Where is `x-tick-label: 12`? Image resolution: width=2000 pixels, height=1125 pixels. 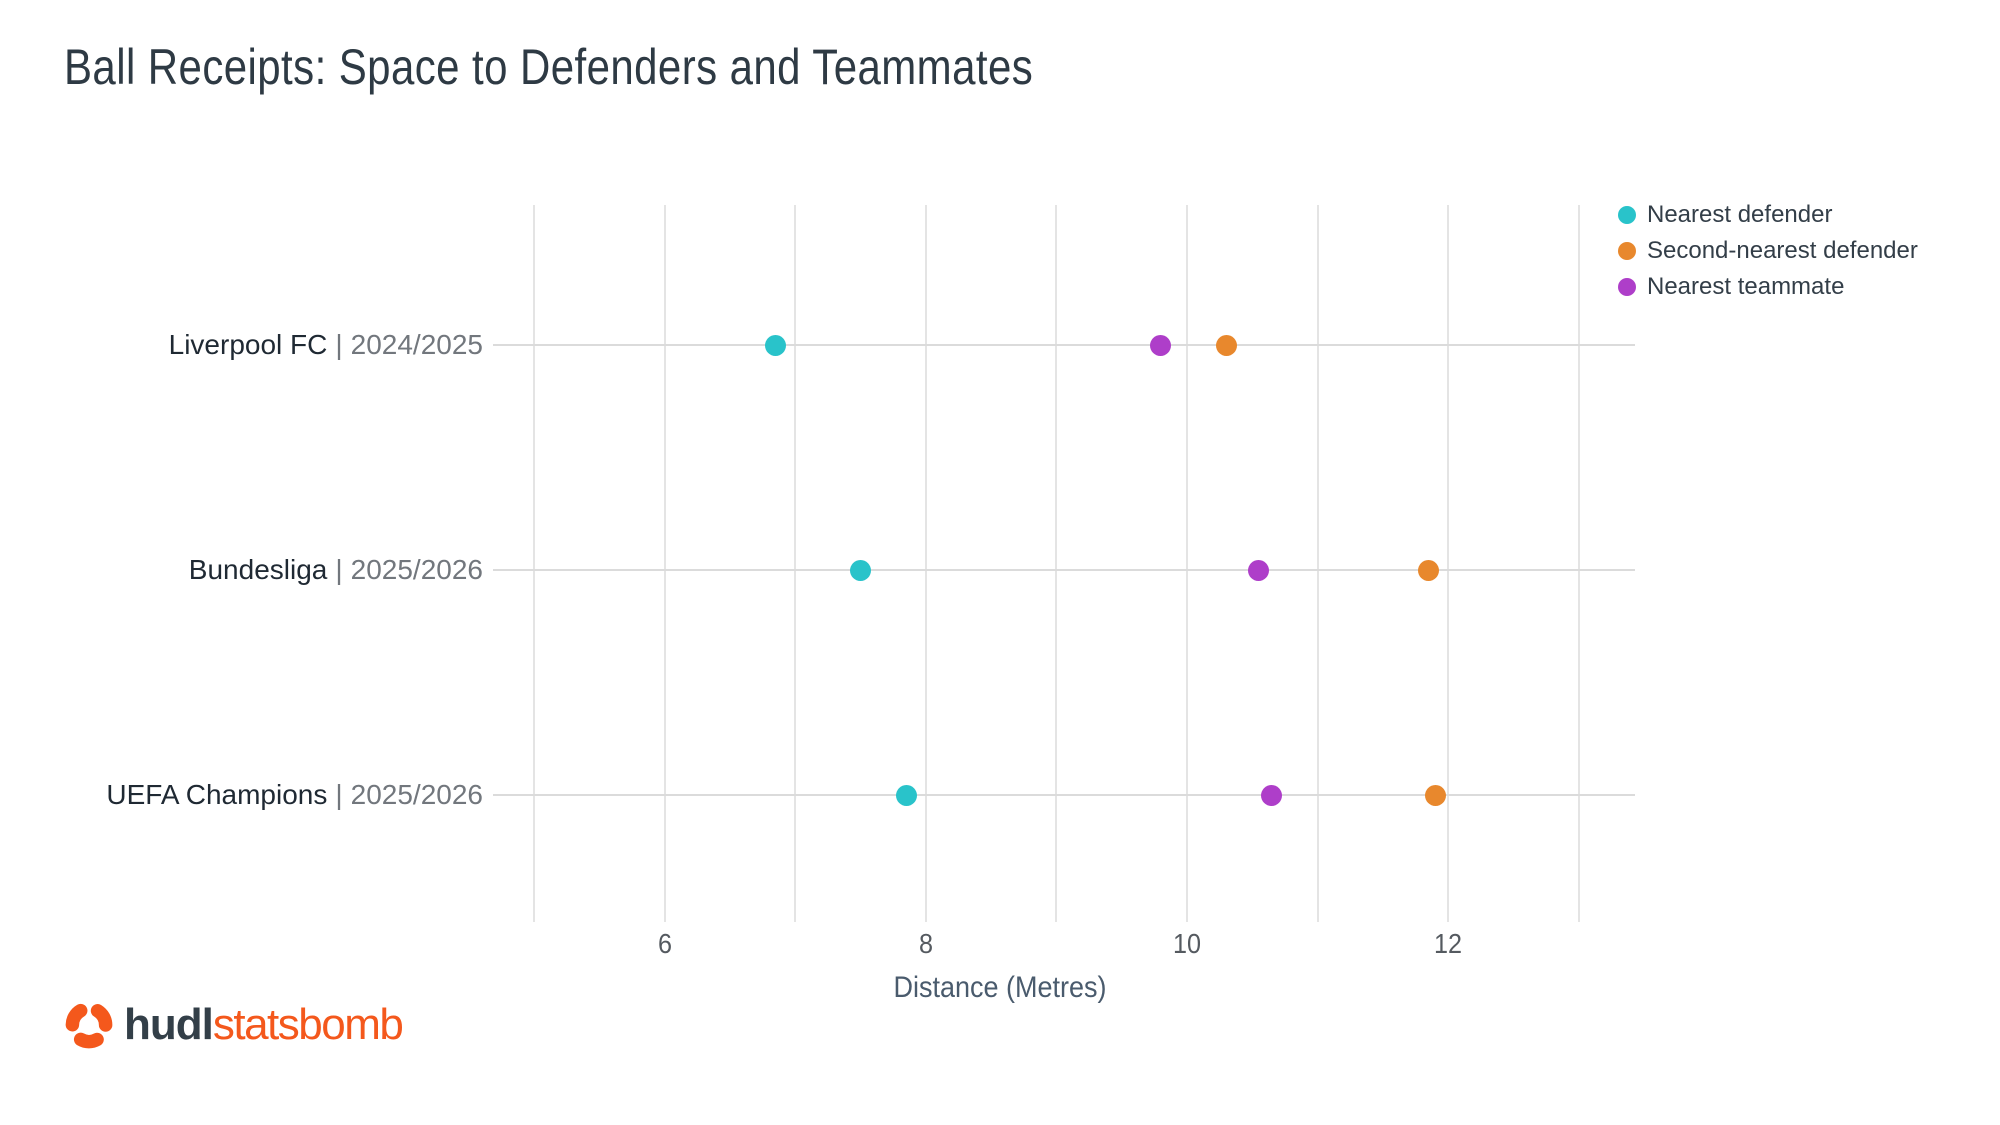
x-tick-label: 12 is located at coordinates (1448, 943).